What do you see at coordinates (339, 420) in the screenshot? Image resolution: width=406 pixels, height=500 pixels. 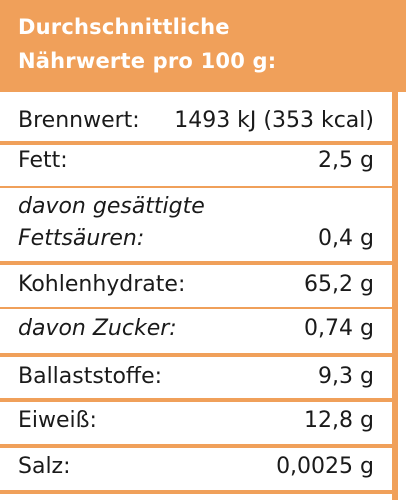 I see `row-value: 12,8 g` at bounding box center [339, 420].